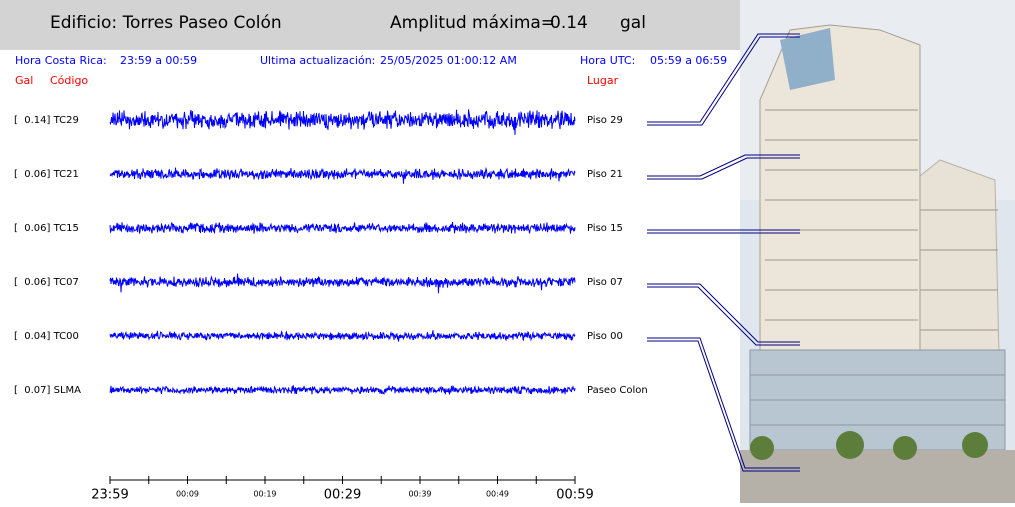 The width and height of the screenshot is (1015, 507). What do you see at coordinates (264, 494) in the screenshot?
I see `time-minor-label: 00:19` at bounding box center [264, 494].